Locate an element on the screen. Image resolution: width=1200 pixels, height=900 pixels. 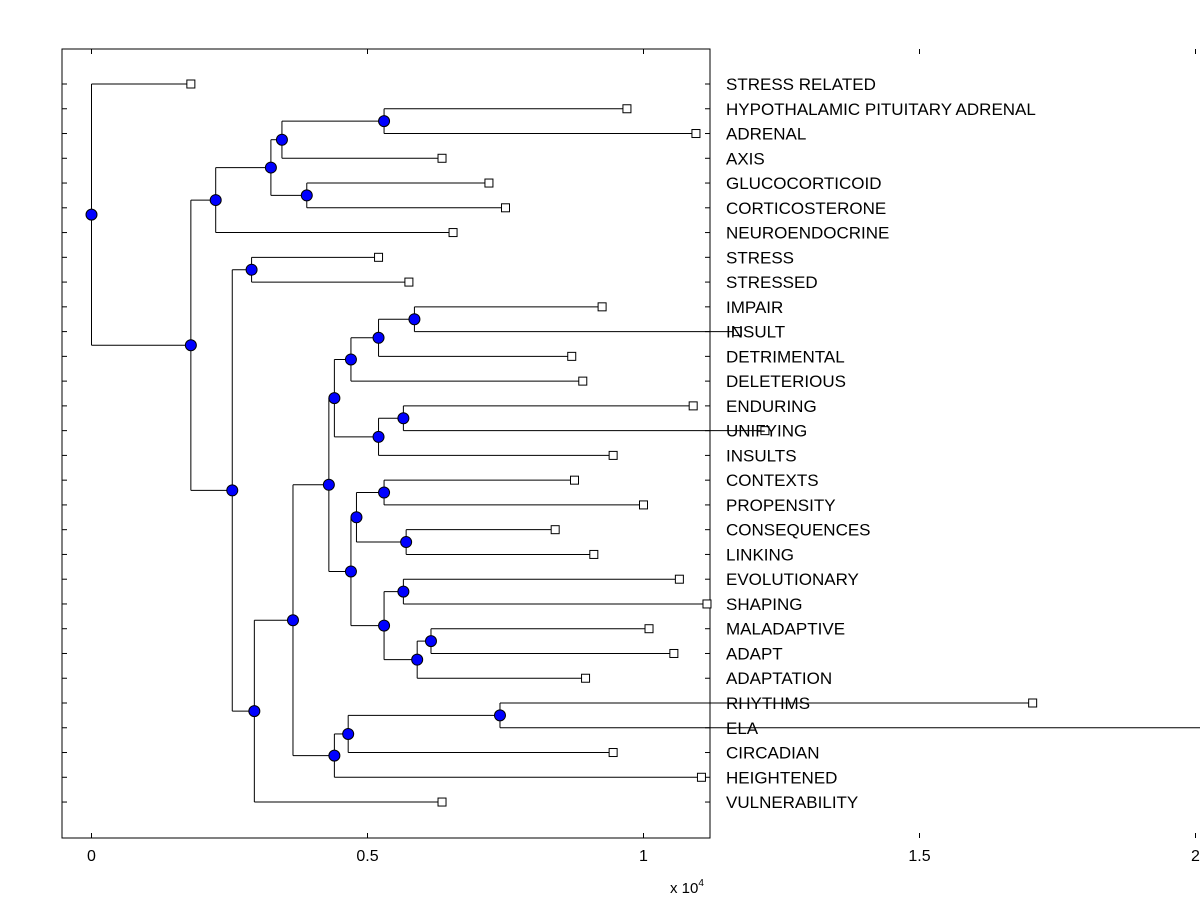
leaf-label: PROPENSITY is located at coordinates (781, 505).